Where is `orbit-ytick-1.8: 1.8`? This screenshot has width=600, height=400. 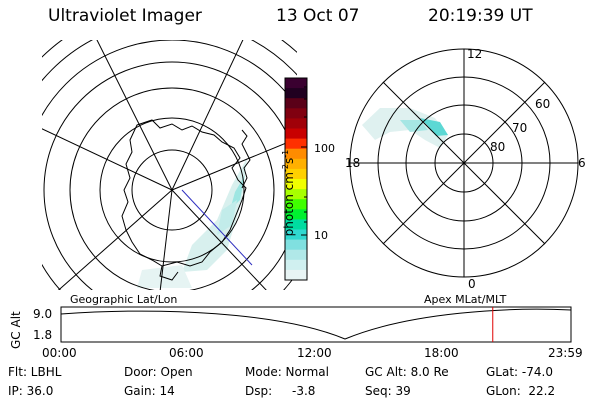
orbit-ytick-1.8: 1.8 is located at coordinates (43, 335).